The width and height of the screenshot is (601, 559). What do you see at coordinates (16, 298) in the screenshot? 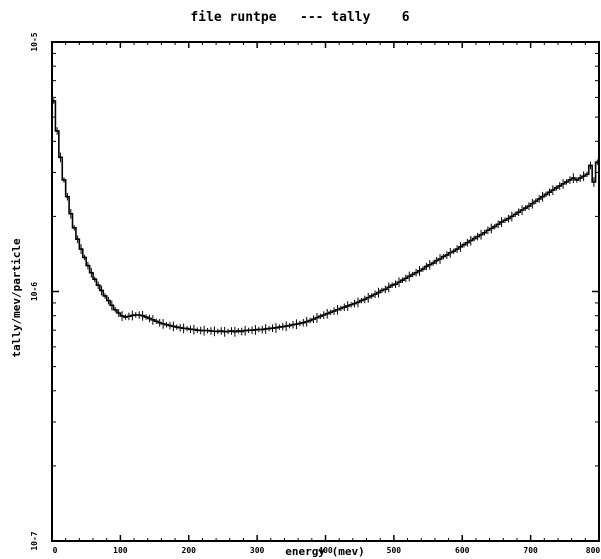
I see `y-axis-label: tally/mev/particle` at bounding box center [16, 298].